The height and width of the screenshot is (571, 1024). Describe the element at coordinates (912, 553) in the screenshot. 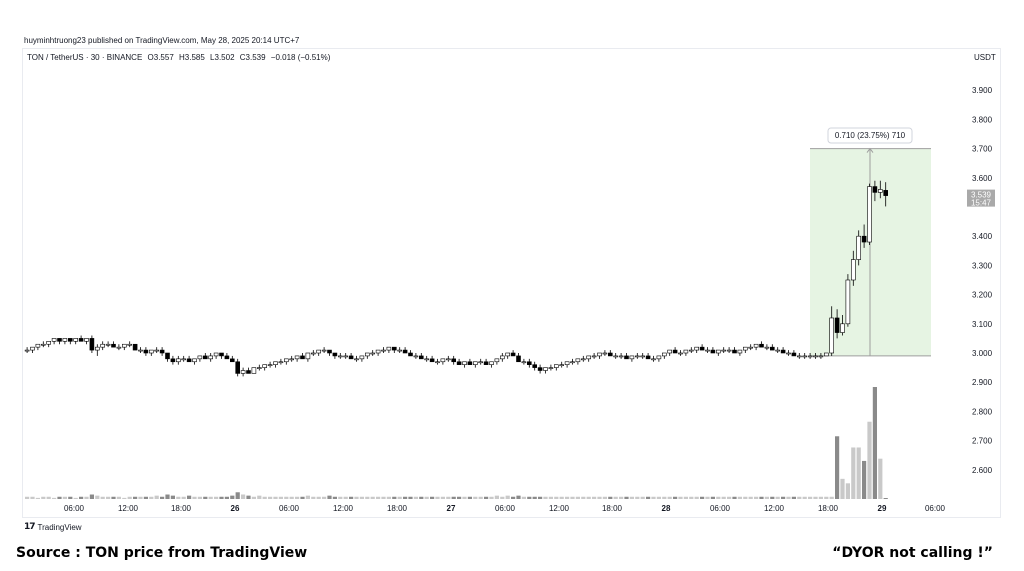

I see `disclaimer-caption: “DYOR not calling !”` at that location.